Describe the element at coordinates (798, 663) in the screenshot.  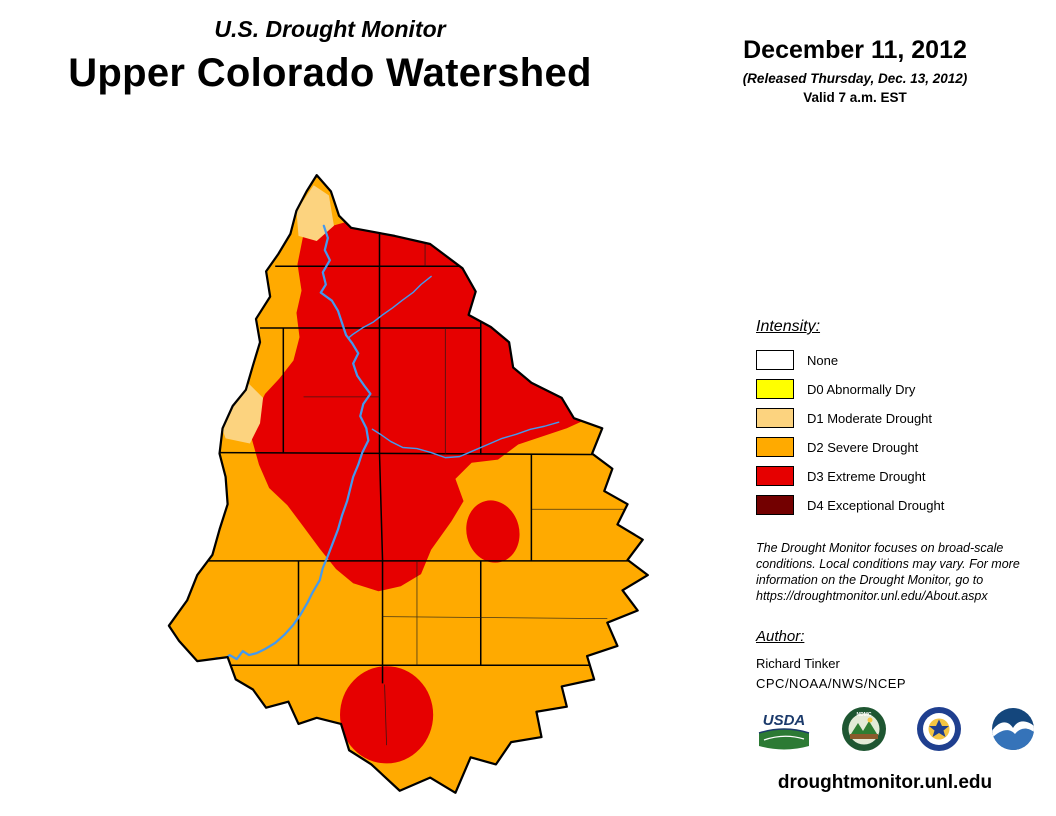
I see `author-name: Richard Tinker` at that location.